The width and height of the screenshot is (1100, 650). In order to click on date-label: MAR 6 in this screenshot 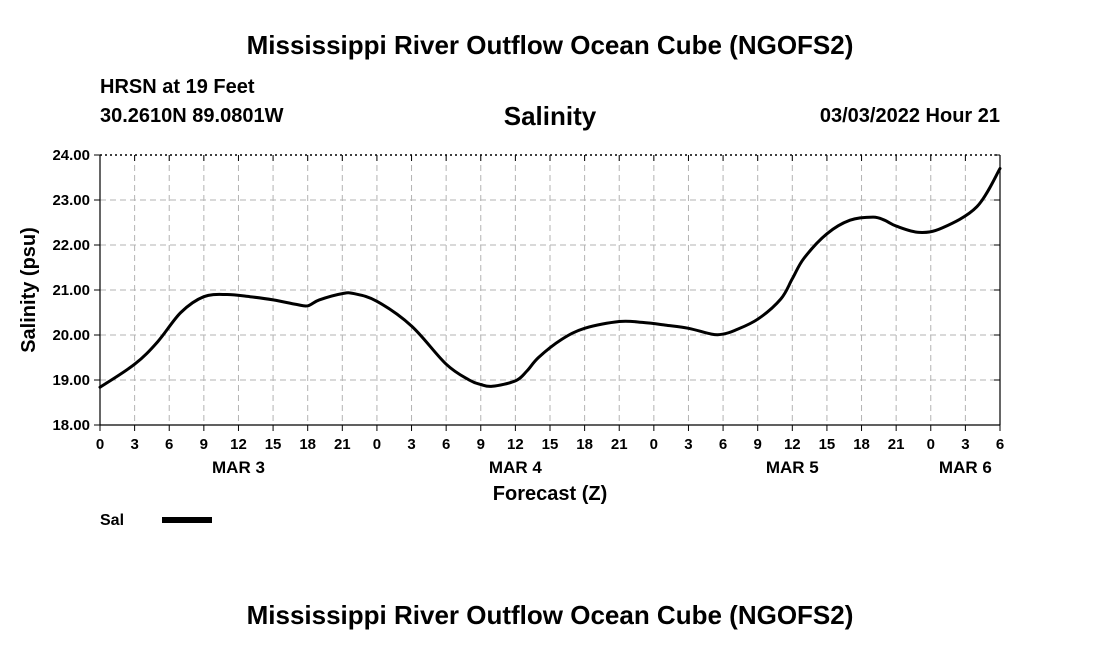, I will do `click(965, 467)`.